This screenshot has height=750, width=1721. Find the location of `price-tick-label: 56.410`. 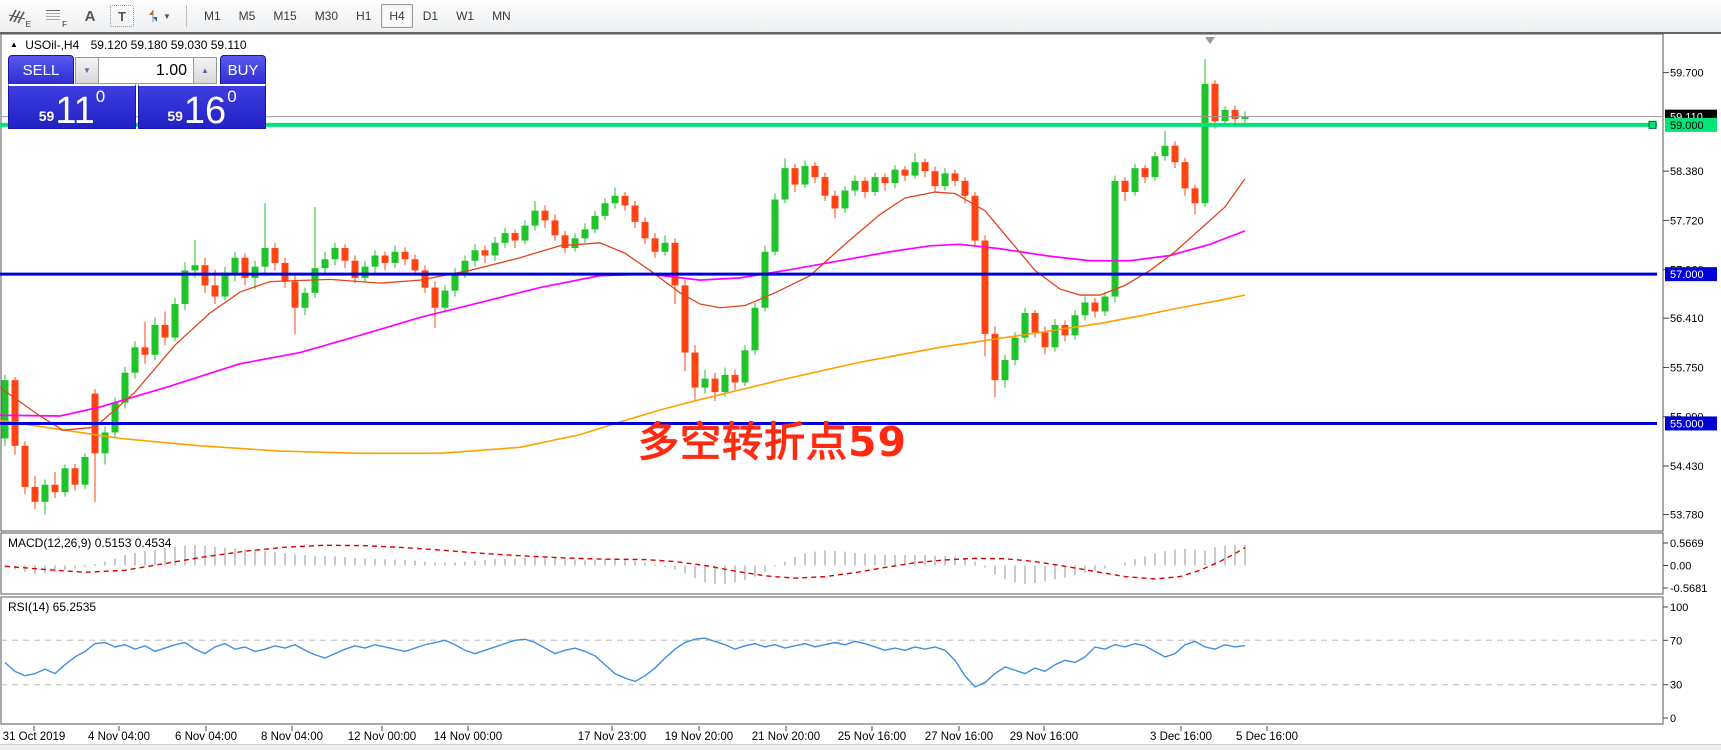

price-tick-label: 56.410 is located at coordinates (1687, 319).